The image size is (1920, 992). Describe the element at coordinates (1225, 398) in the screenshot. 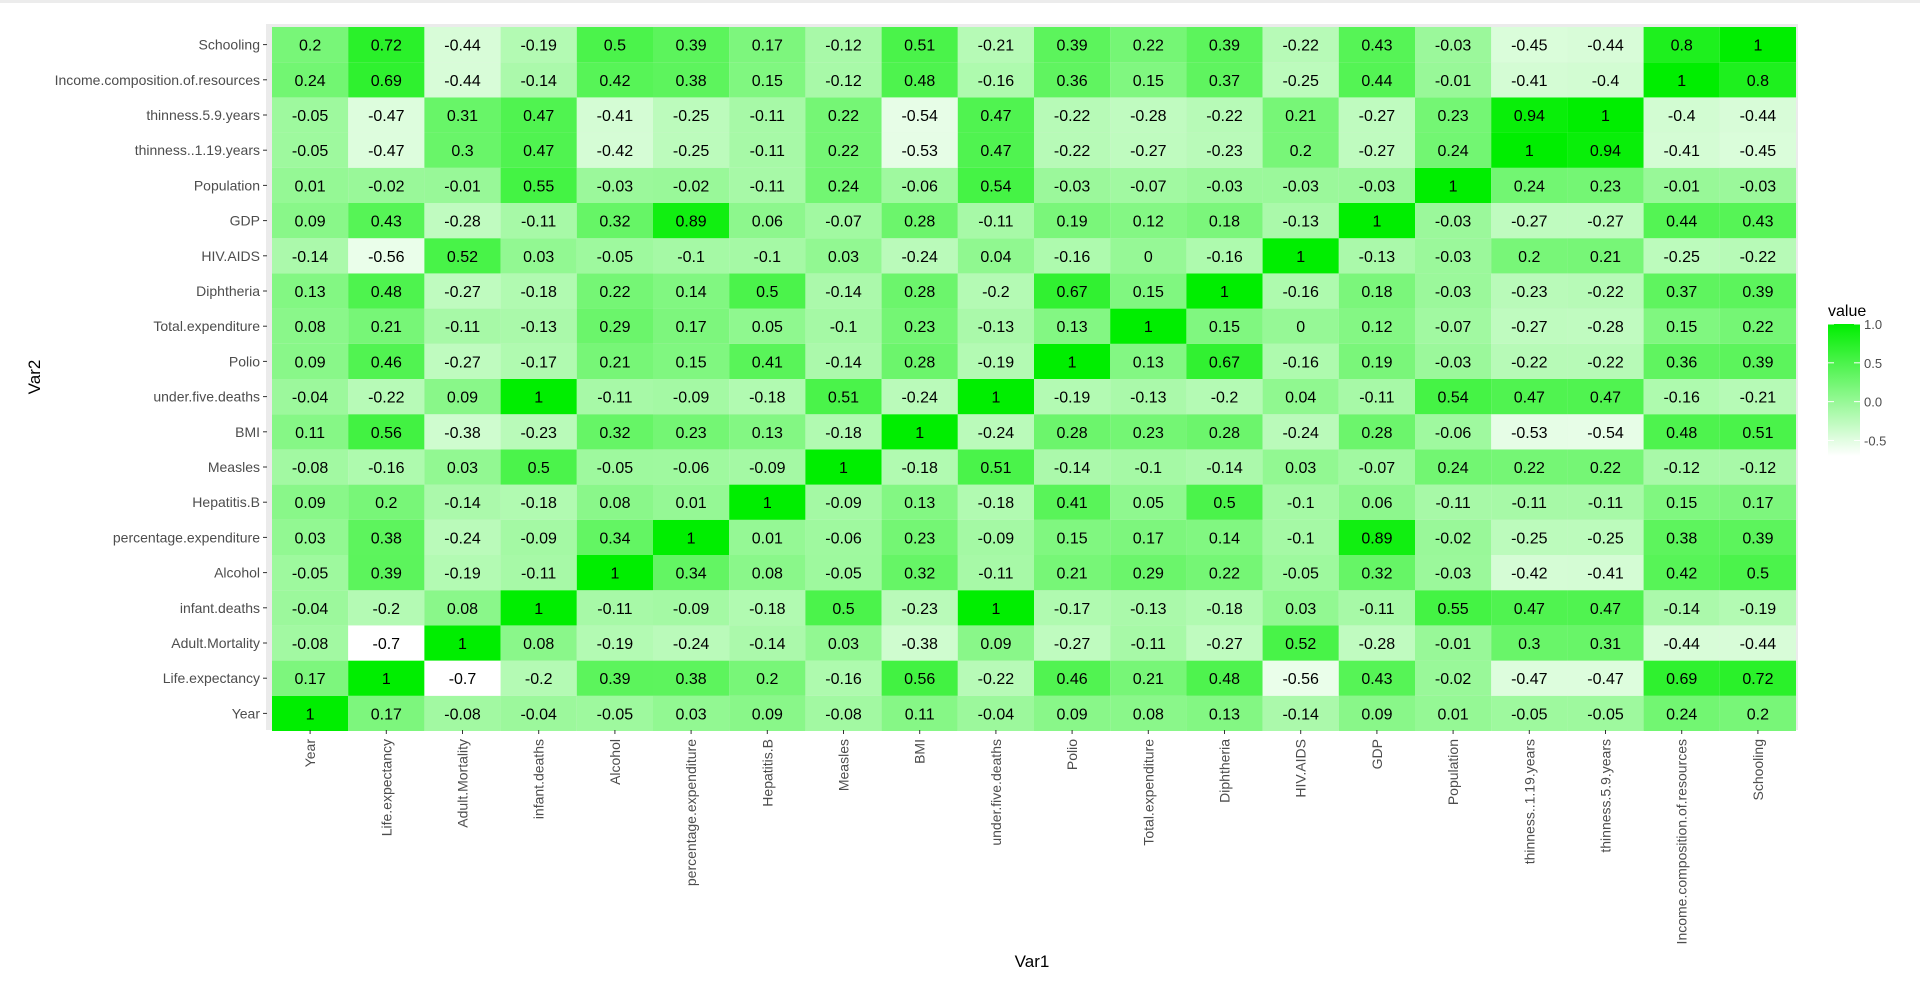

I see `cell-value-label: -0.2` at that location.